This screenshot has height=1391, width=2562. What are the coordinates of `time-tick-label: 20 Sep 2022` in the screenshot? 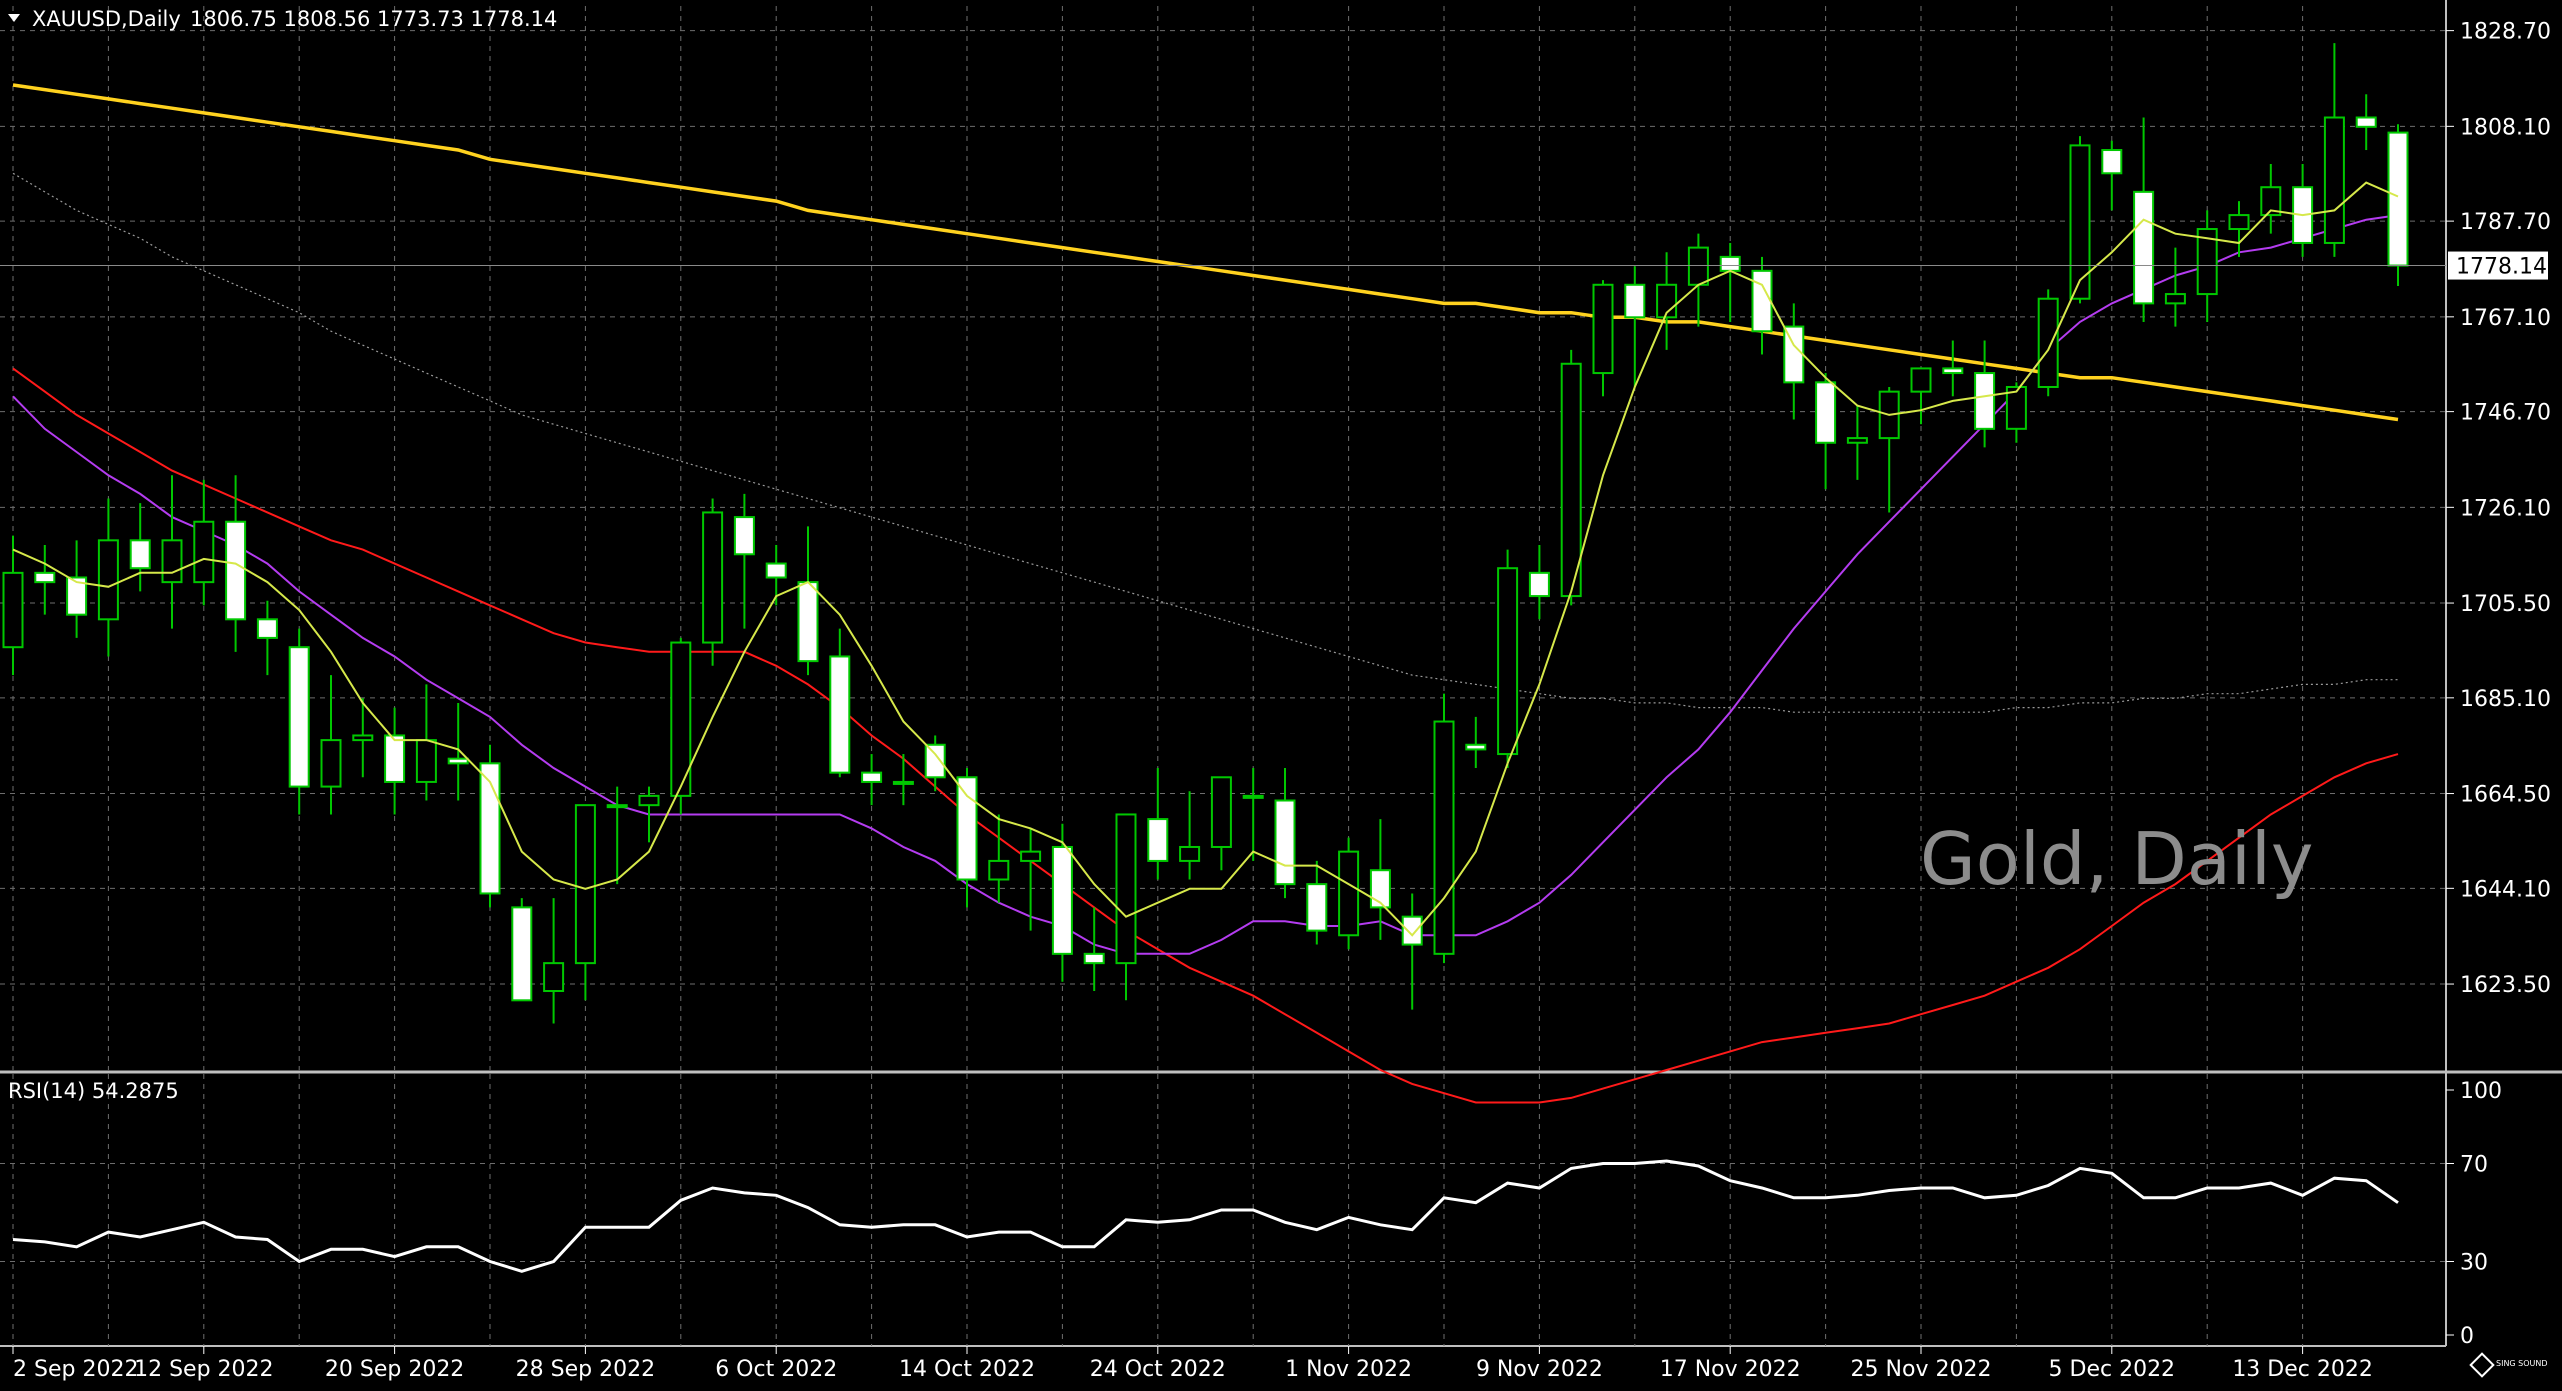 It's located at (394, 1369).